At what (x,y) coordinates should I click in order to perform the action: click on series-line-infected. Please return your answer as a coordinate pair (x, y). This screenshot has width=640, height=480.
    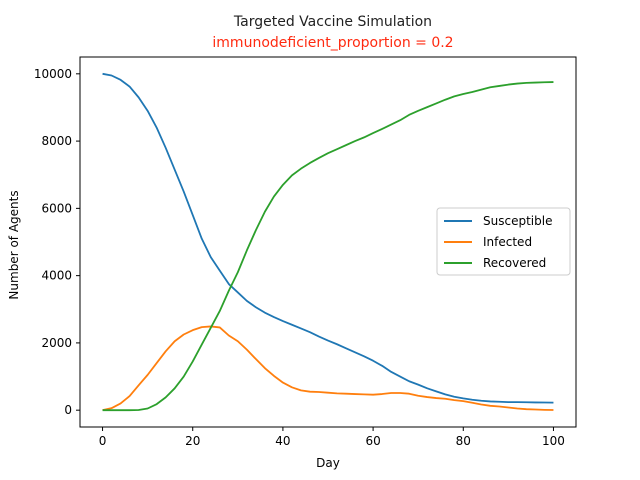
    Looking at the image, I should click on (328, 368).